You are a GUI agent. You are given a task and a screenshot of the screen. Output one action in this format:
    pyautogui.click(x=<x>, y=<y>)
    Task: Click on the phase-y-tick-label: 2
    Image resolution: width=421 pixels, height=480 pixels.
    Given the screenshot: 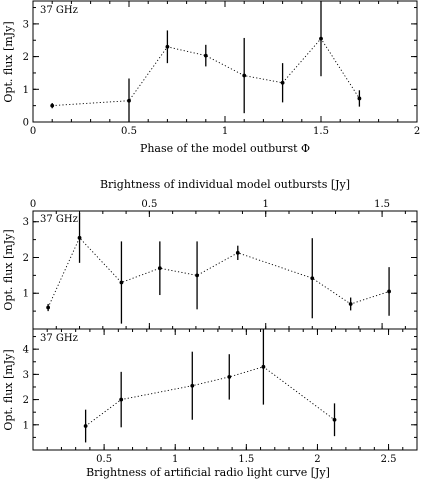 What is the action you would take?
    pyautogui.click(x=26, y=57)
    